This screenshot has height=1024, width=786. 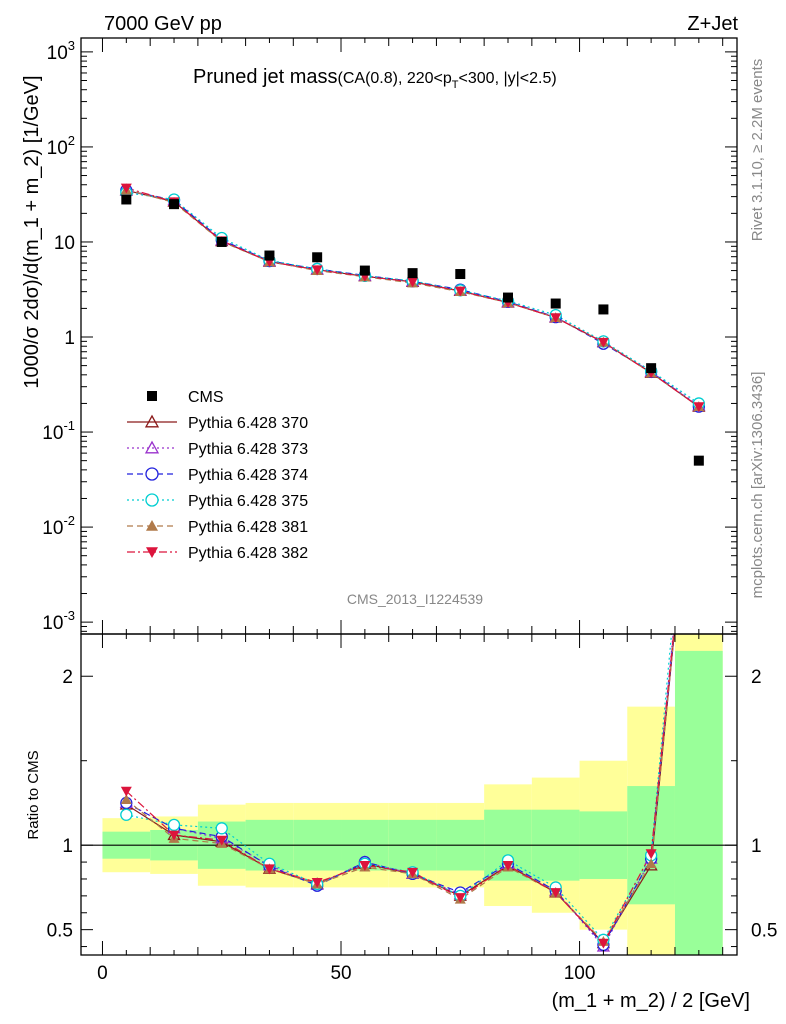 I want to click on title-sub-pre: (CA(0.8), 220<p, so click(x=395, y=78).